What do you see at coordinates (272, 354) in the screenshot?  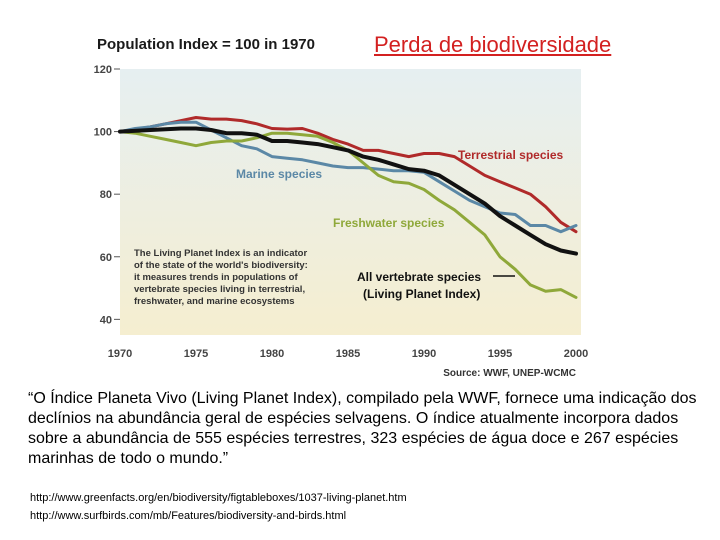 I see `x-tick-label: 1980` at bounding box center [272, 354].